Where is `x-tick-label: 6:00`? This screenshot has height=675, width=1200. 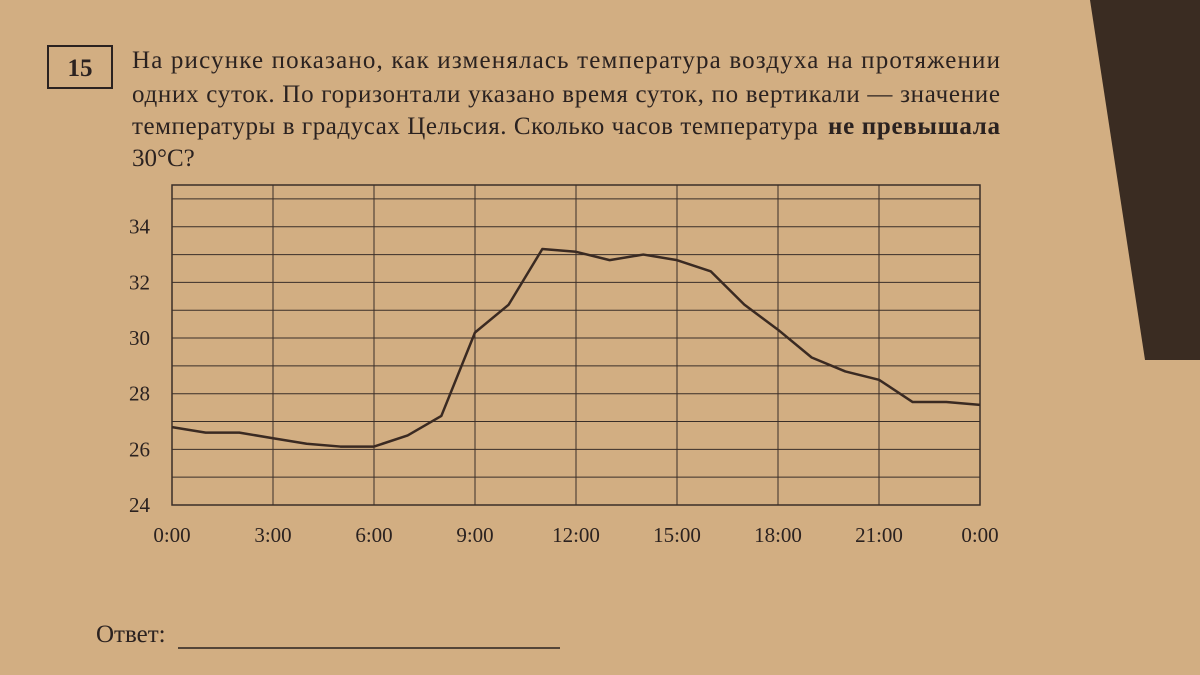
x-tick-label: 6:00 is located at coordinates (373, 535).